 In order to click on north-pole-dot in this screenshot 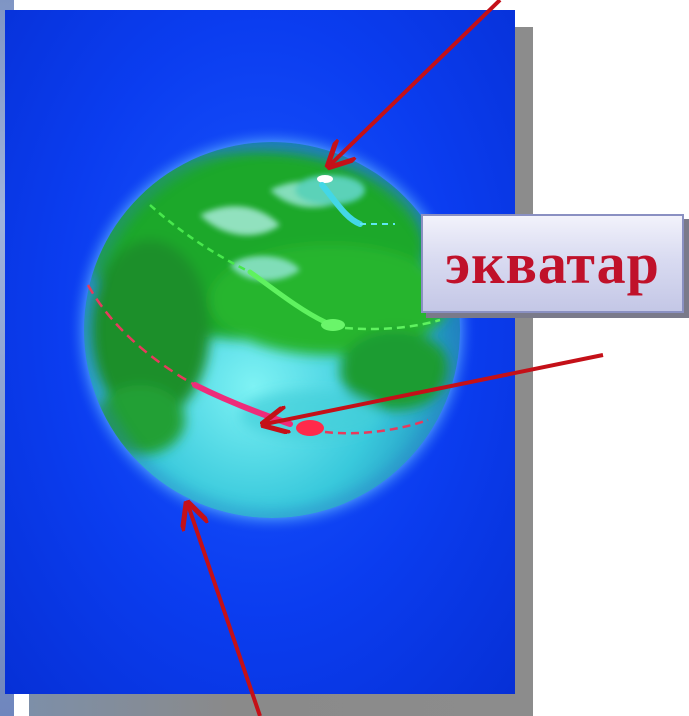, I will do `click(325, 179)`.